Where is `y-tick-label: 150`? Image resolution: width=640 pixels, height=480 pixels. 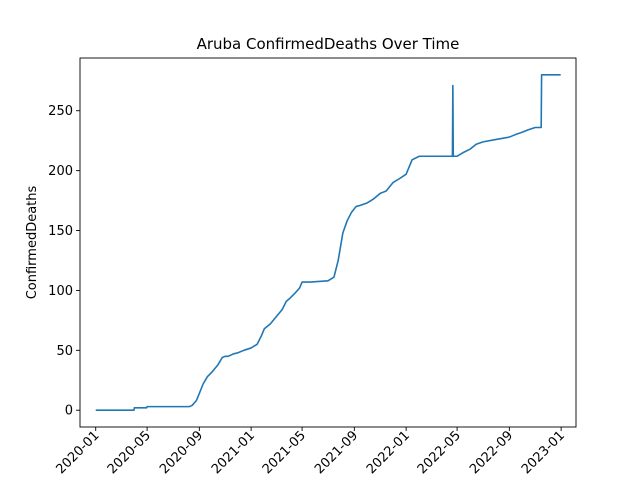 y-tick-label: 150 is located at coordinates (60, 231).